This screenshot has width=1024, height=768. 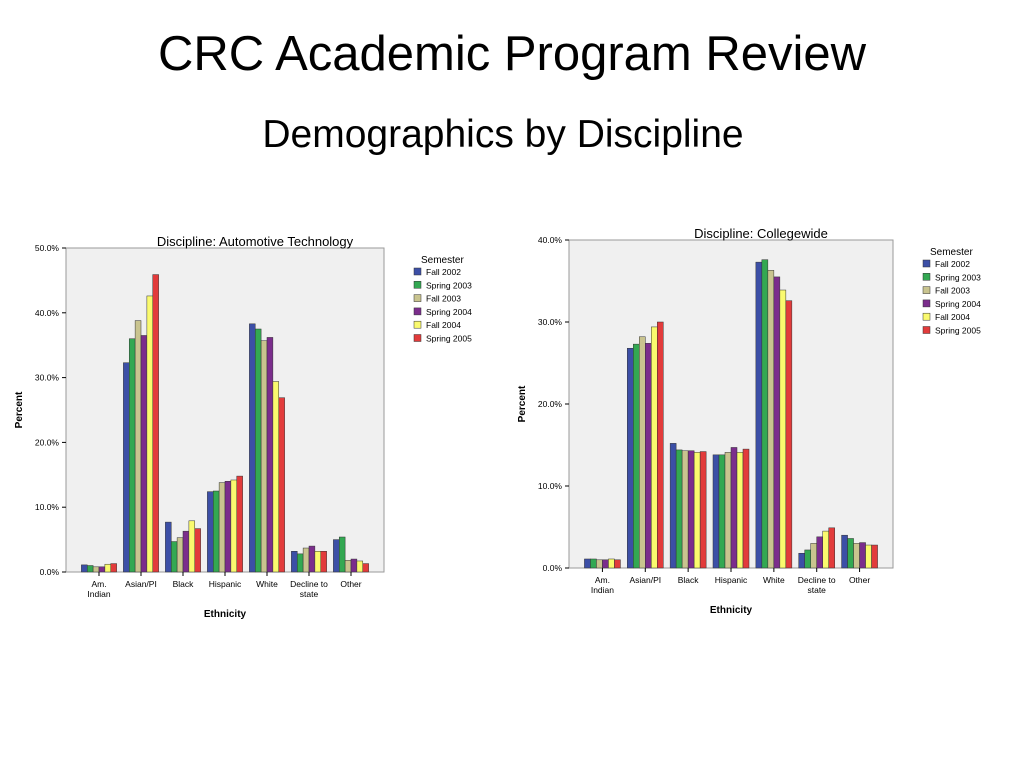 What do you see at coordinates (761, 233) in the screenshot?
I see `chart-title: Discipline: Collegewide` at bounding box center [761, 233].